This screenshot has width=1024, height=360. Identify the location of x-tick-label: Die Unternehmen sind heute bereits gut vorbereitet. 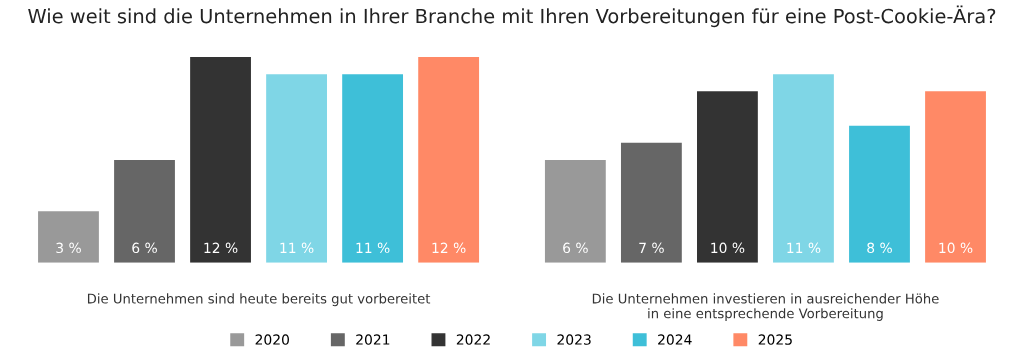
(259, 300).